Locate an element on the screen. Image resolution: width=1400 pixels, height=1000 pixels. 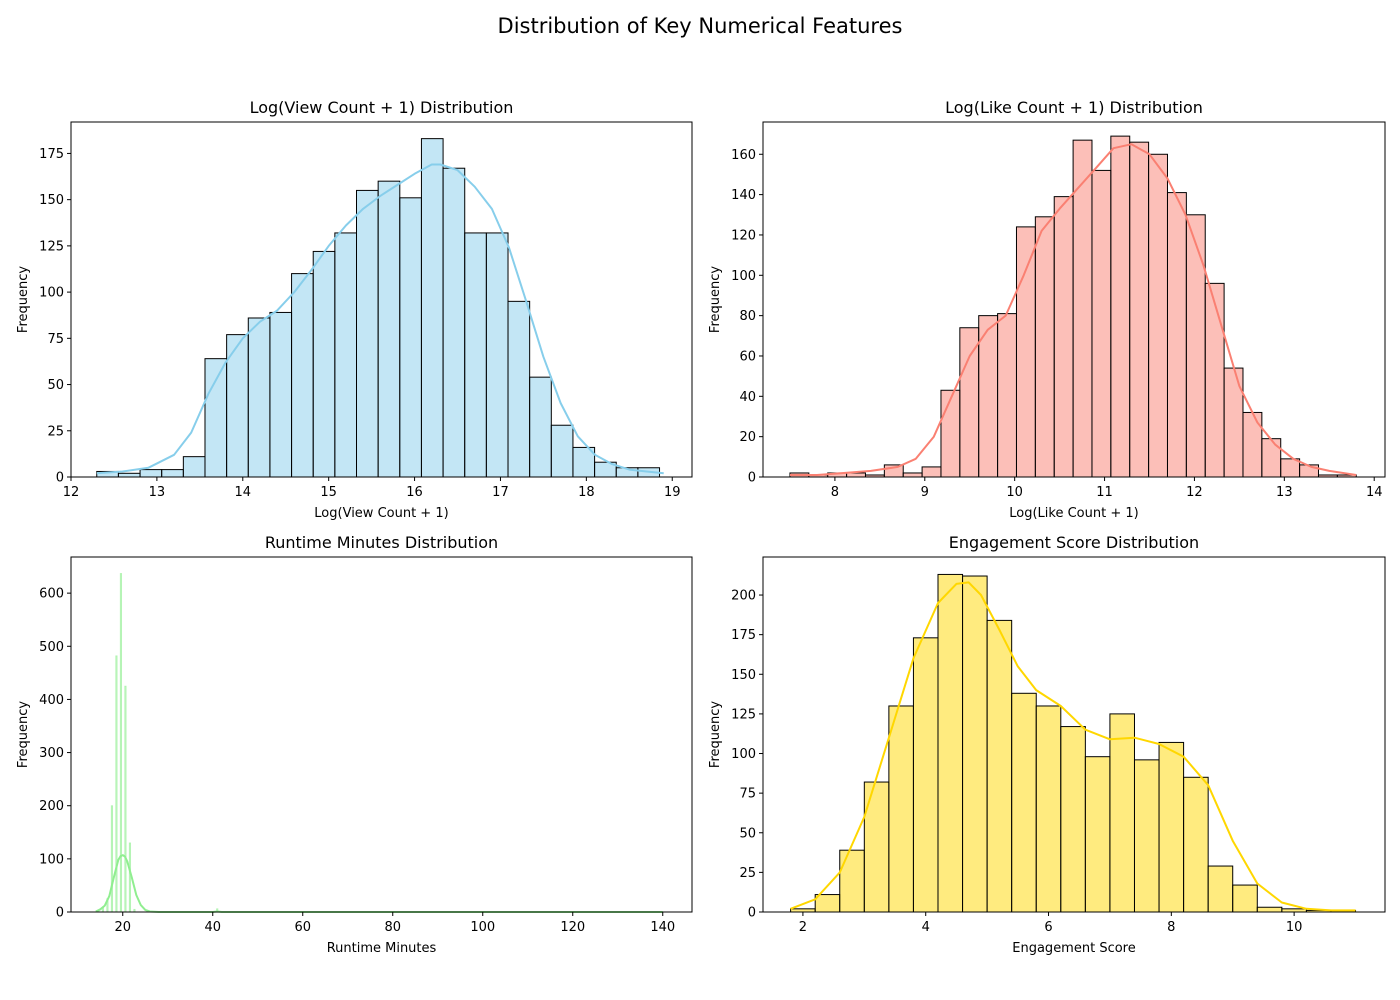
x-tick-label: 14 is located at coordinates (1374, 492).